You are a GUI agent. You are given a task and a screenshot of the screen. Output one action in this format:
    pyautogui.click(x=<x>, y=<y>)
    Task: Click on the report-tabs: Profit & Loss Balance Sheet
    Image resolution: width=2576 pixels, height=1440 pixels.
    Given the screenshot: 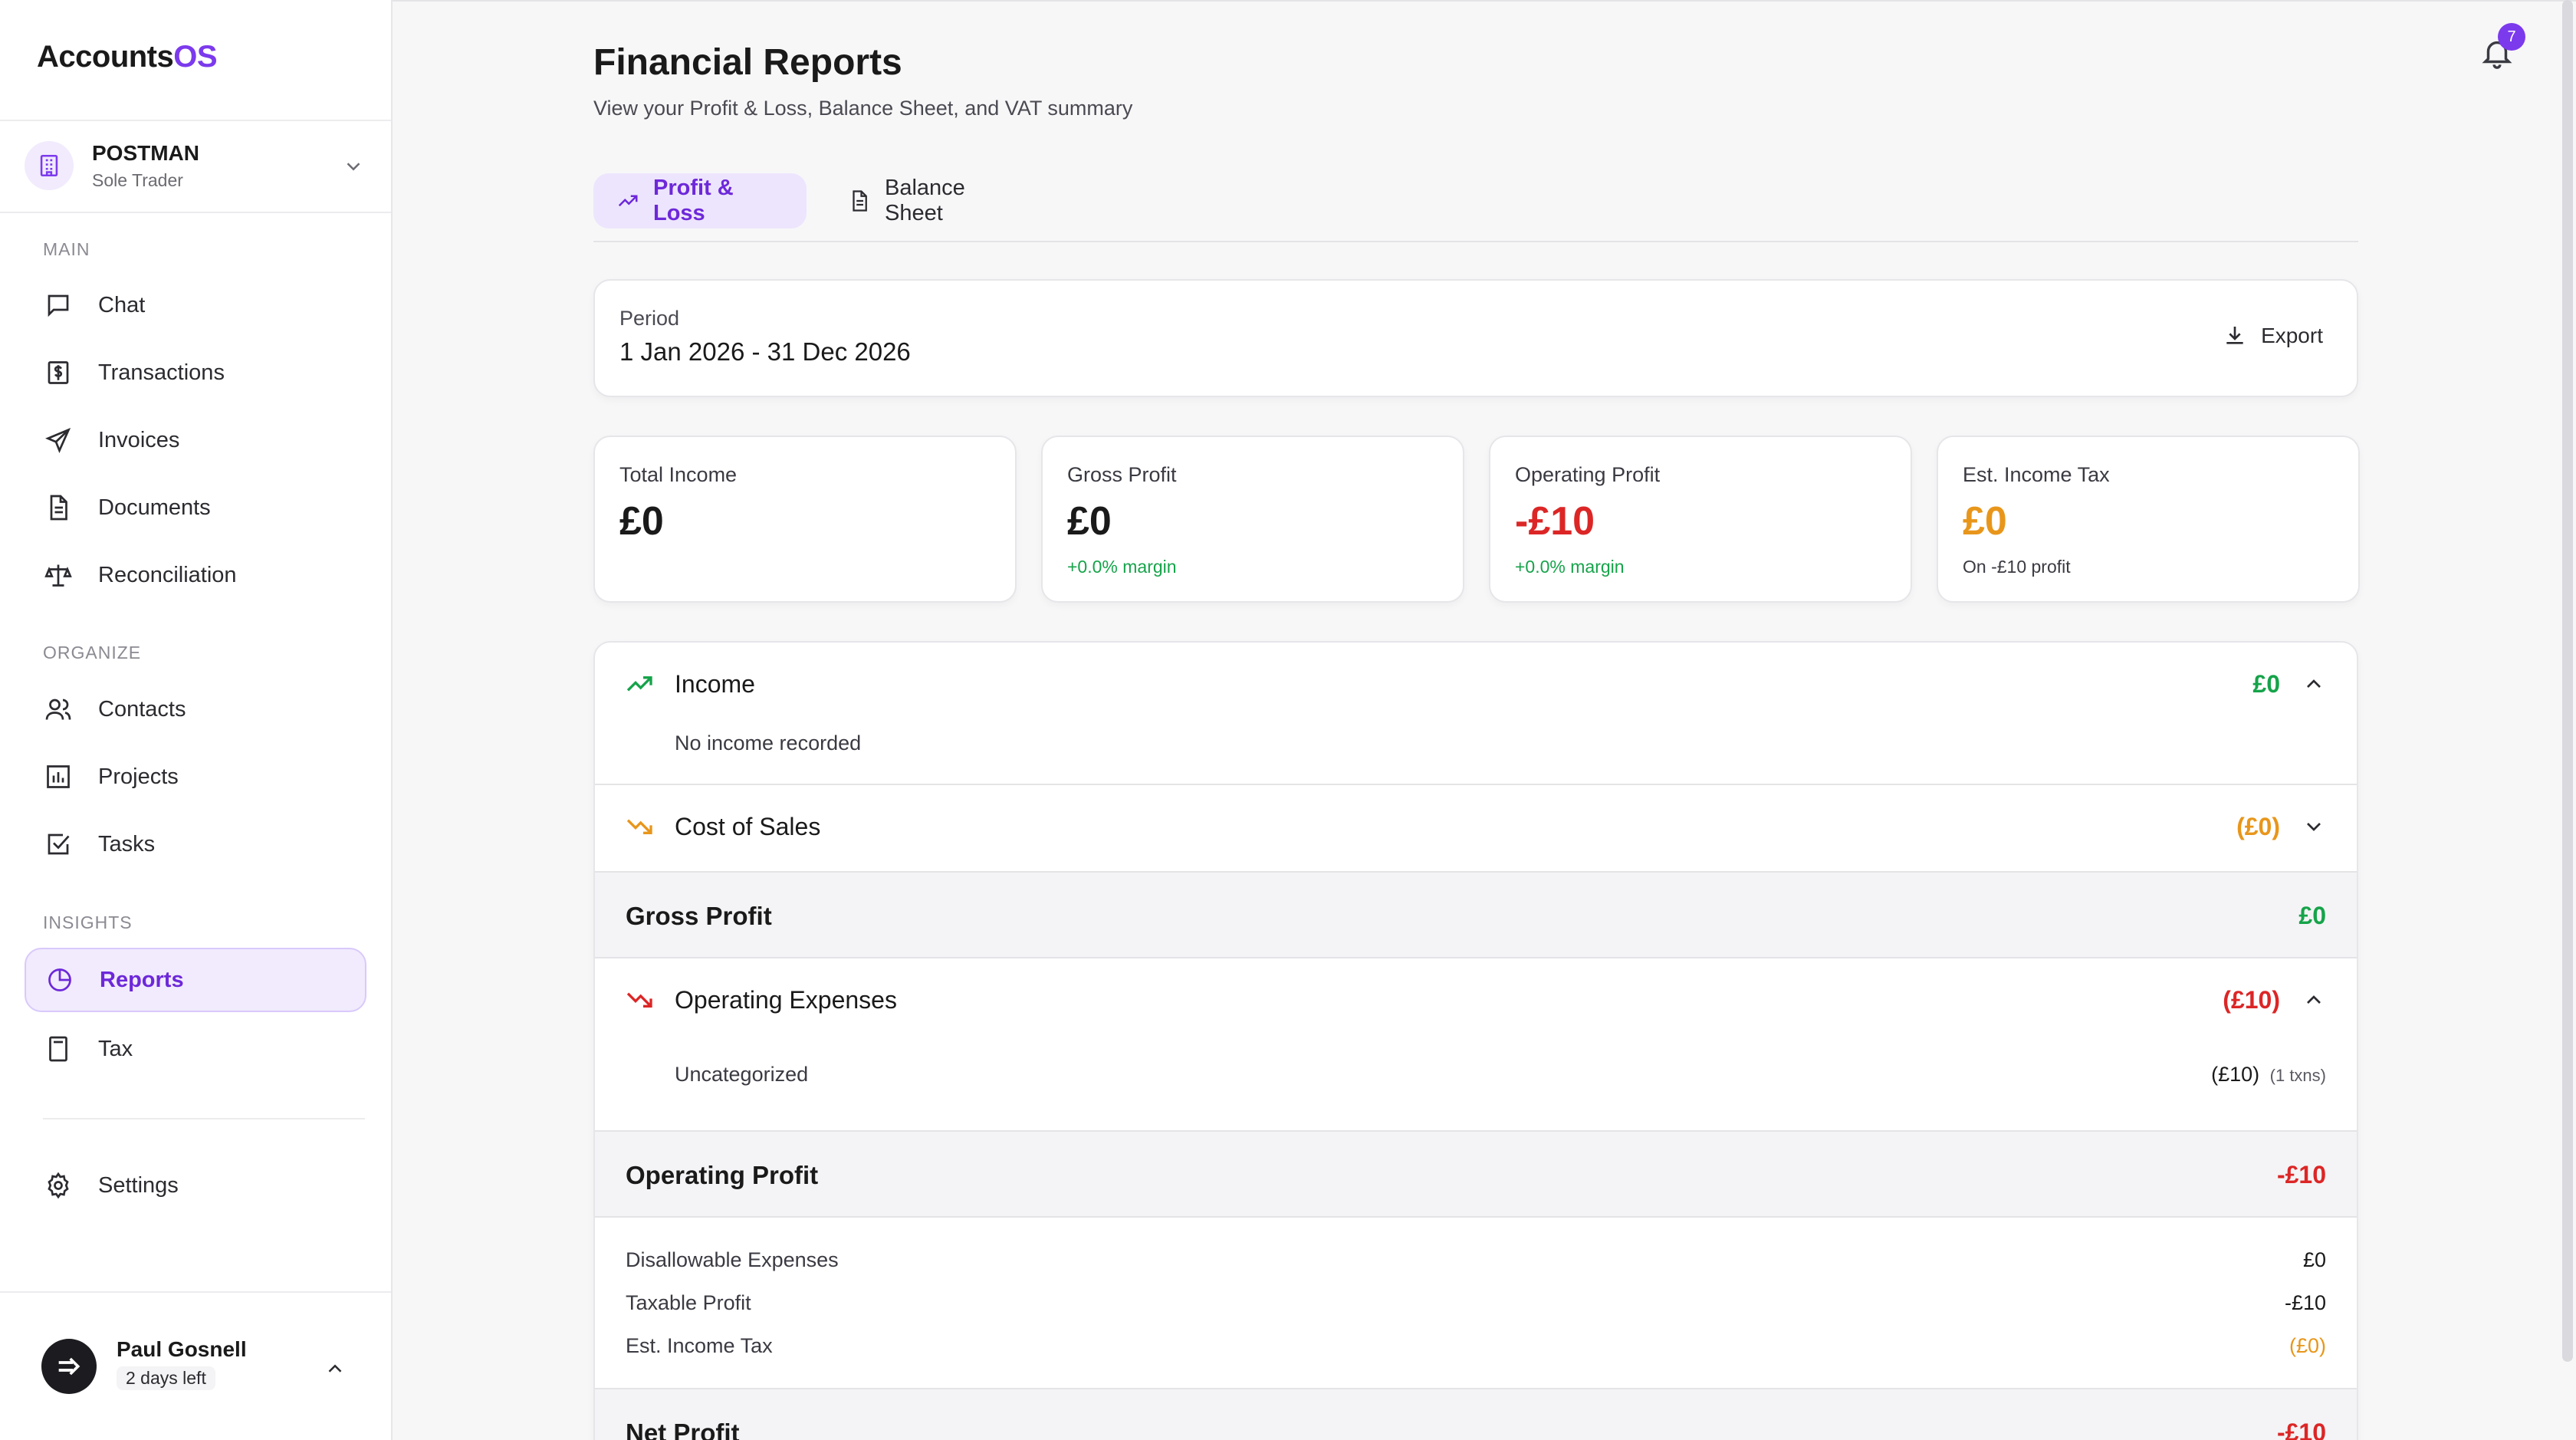 What is the action you would take?
    pyautogui.click(x=1476, y=207)
    